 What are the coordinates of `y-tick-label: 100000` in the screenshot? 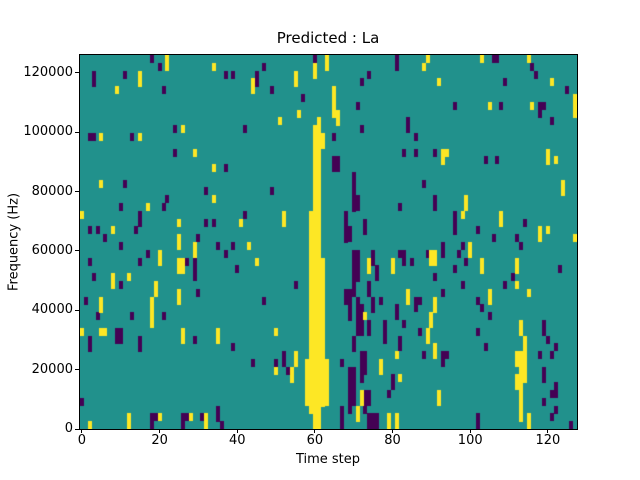 It's located at (48, 132).